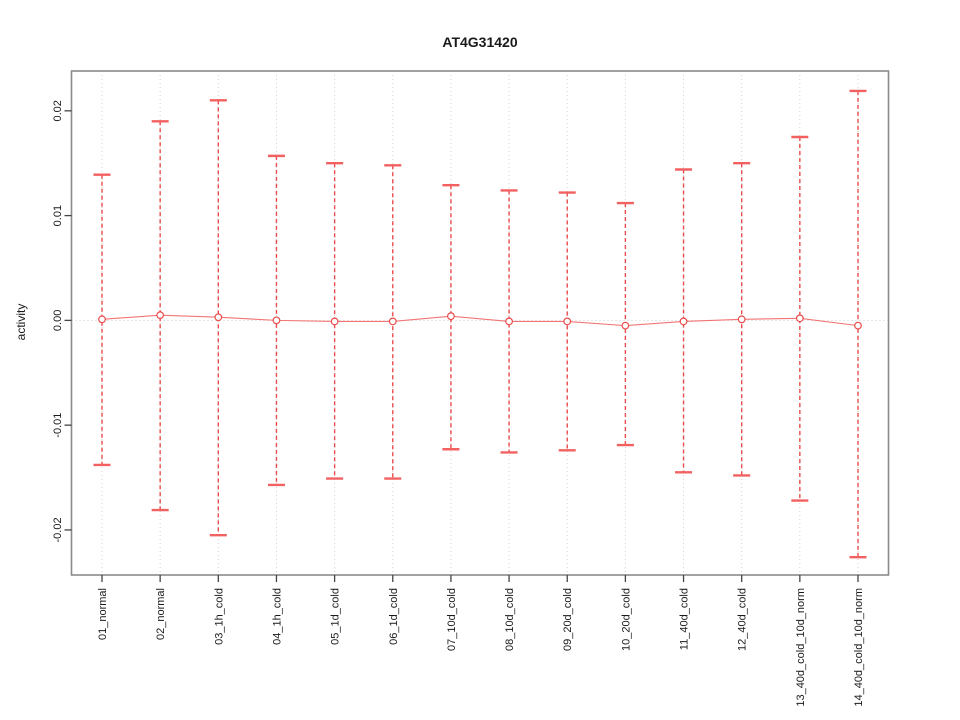 This screenshot has width=960, height=720. I want to click on mean-line, so click(480, 320).